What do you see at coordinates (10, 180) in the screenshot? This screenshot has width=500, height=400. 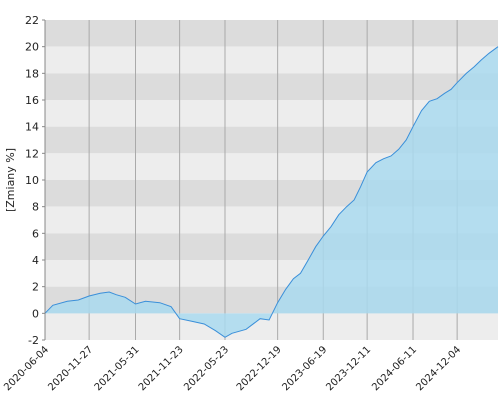 I see `y-axis-label: [Zmiany %]` at bounding box center [10, 180].